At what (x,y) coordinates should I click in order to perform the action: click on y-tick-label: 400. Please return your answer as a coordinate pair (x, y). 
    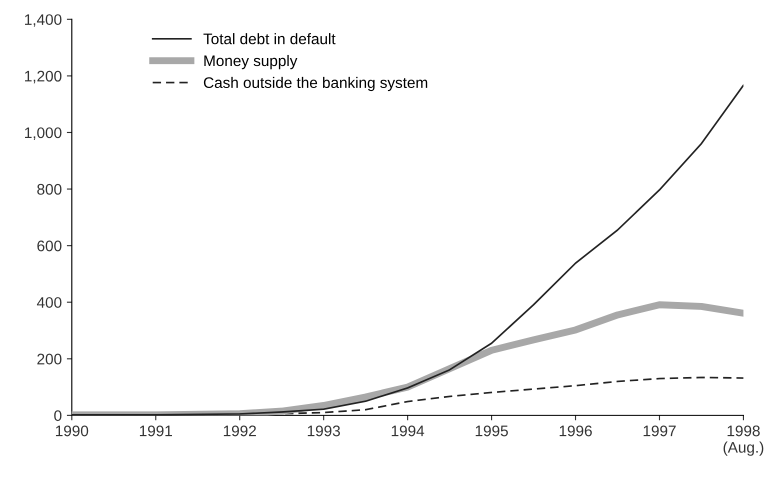
    Looking at the image, I should click on (49, 302).